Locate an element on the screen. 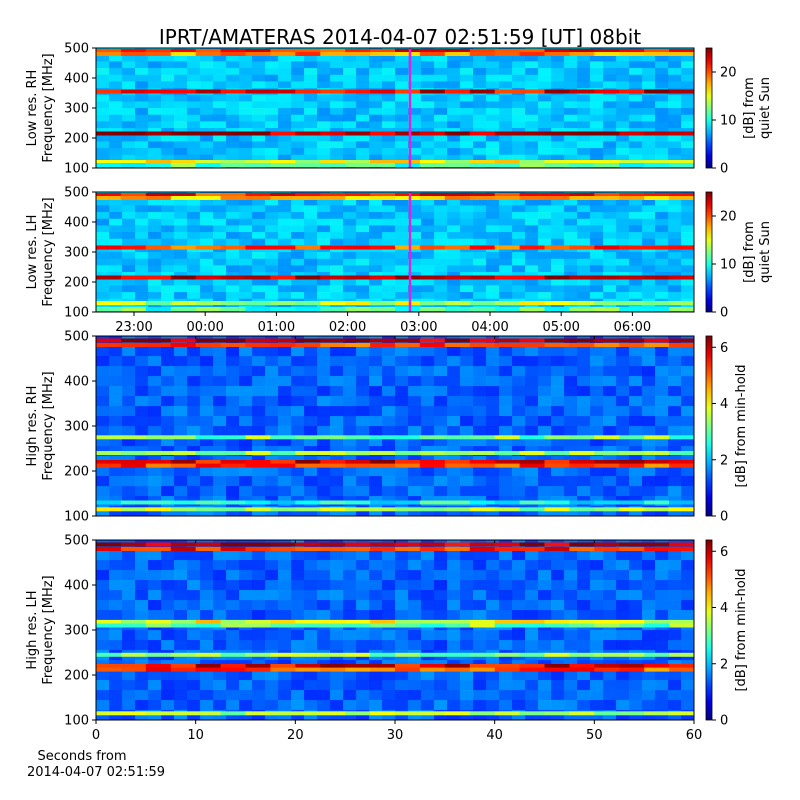  x-axis-label: Seconds from is located at coordinates (81, 756).